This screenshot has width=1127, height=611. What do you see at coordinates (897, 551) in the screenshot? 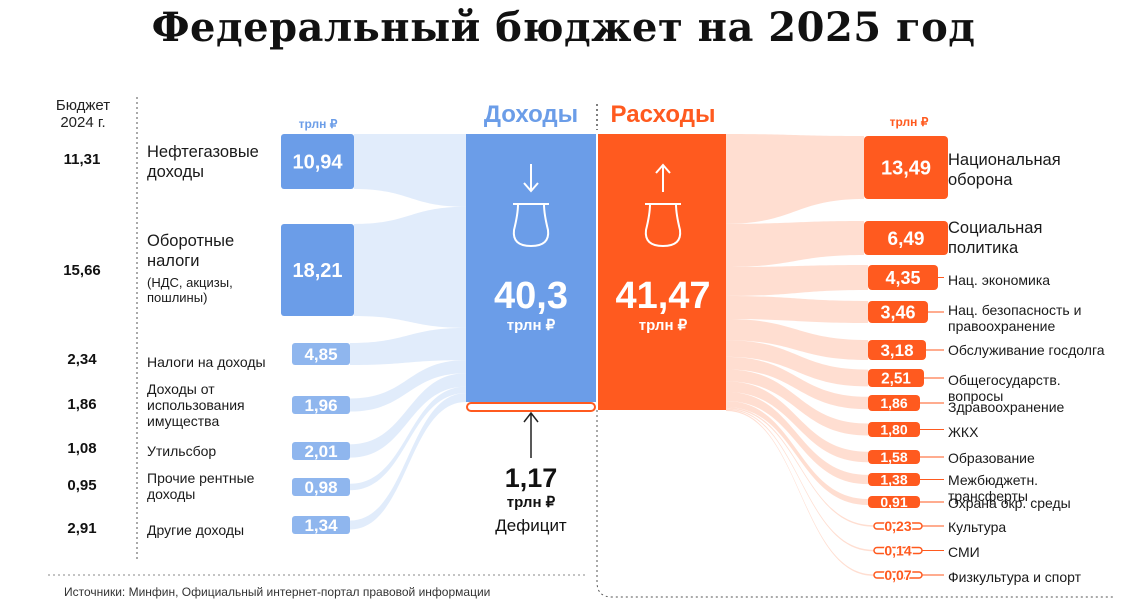
I see `expense-value-13: 0,14` at bounding box center [897, 551].